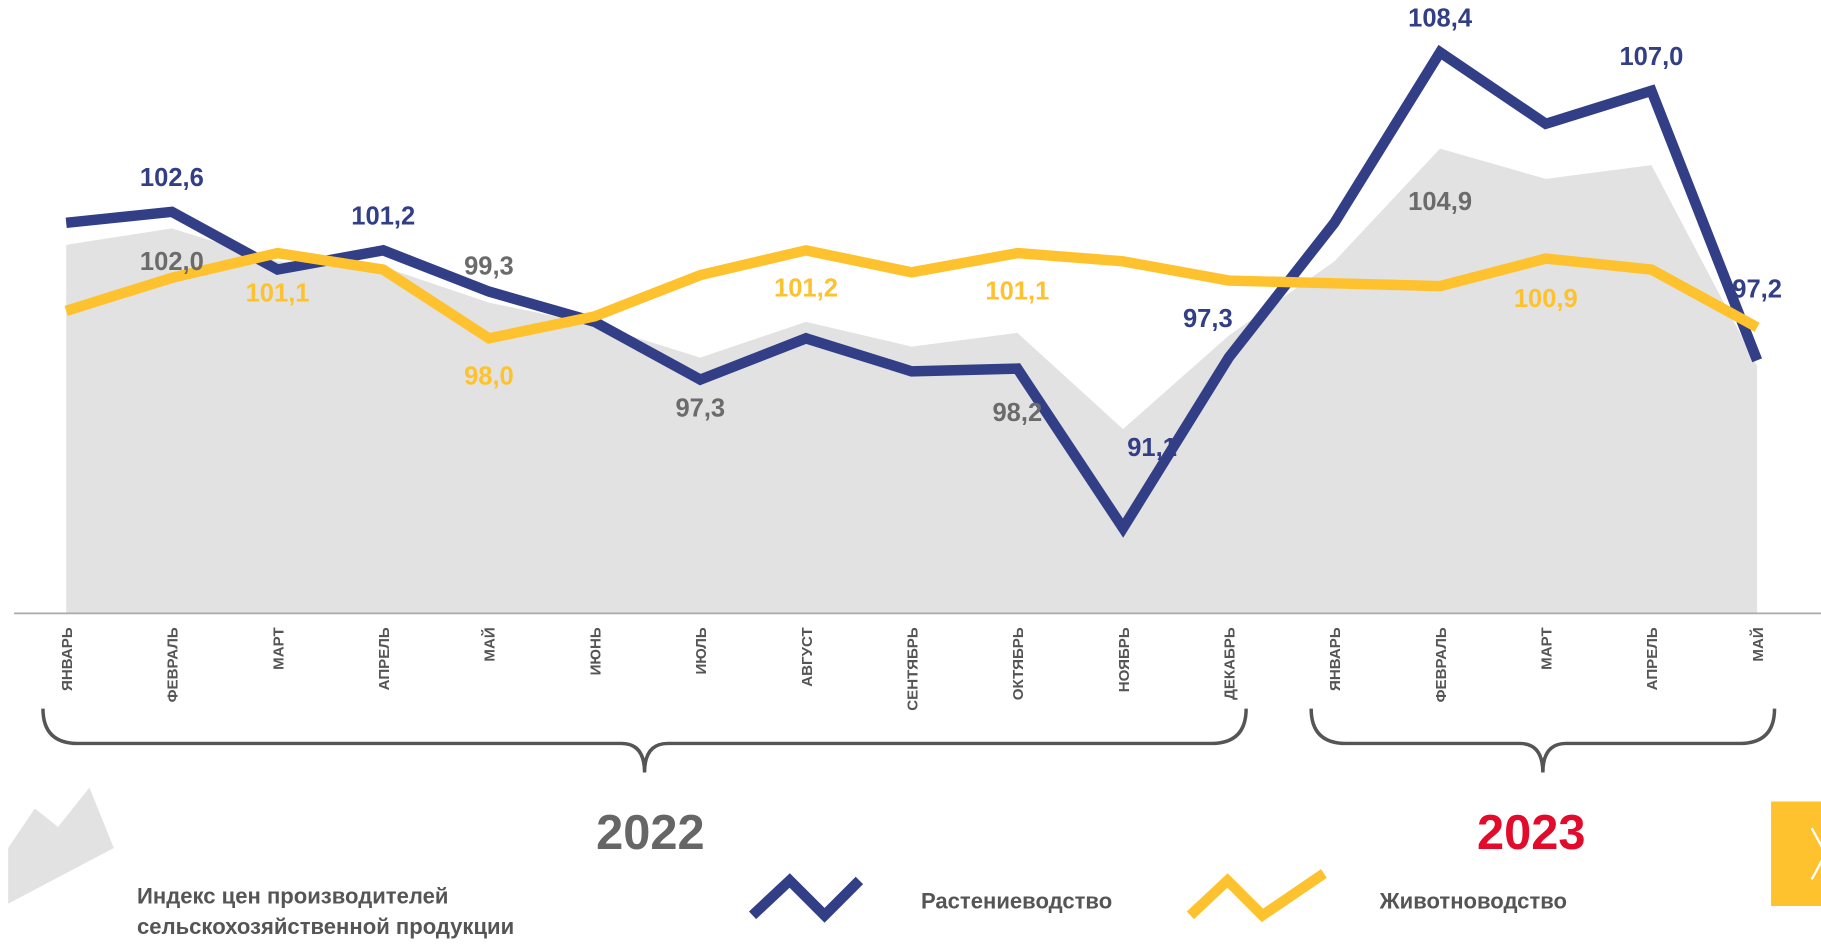  I want to click on legend-label: Животноводство, so click(1473, 902).